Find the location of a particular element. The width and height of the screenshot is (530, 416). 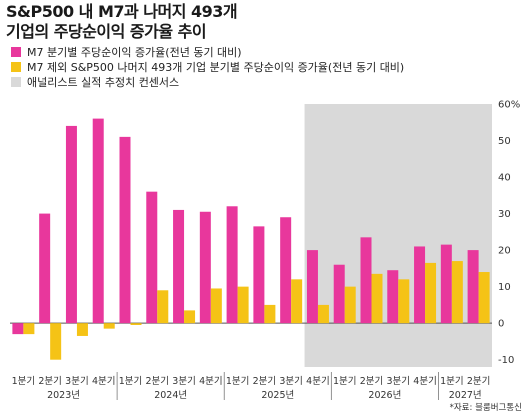

legend-swatch-m7 is located at coordinates (16, 52).